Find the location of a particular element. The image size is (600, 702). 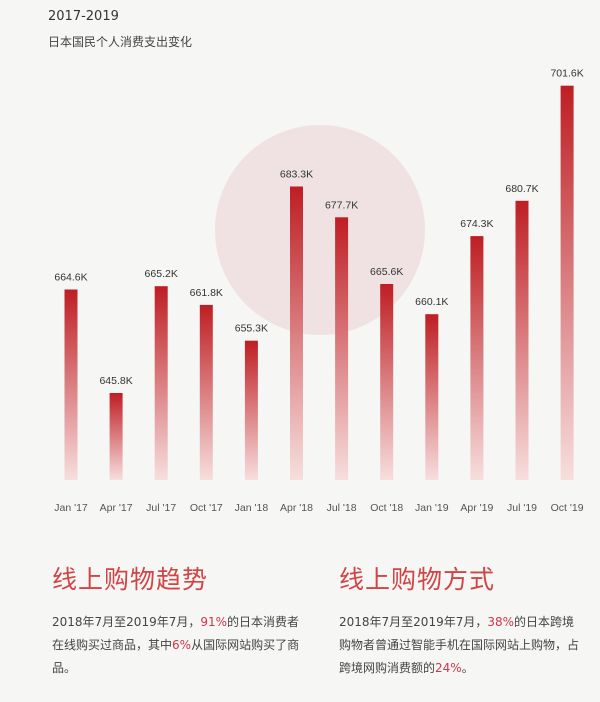

x-tick-label: Jan '18 is located at coordinates (252, 508).